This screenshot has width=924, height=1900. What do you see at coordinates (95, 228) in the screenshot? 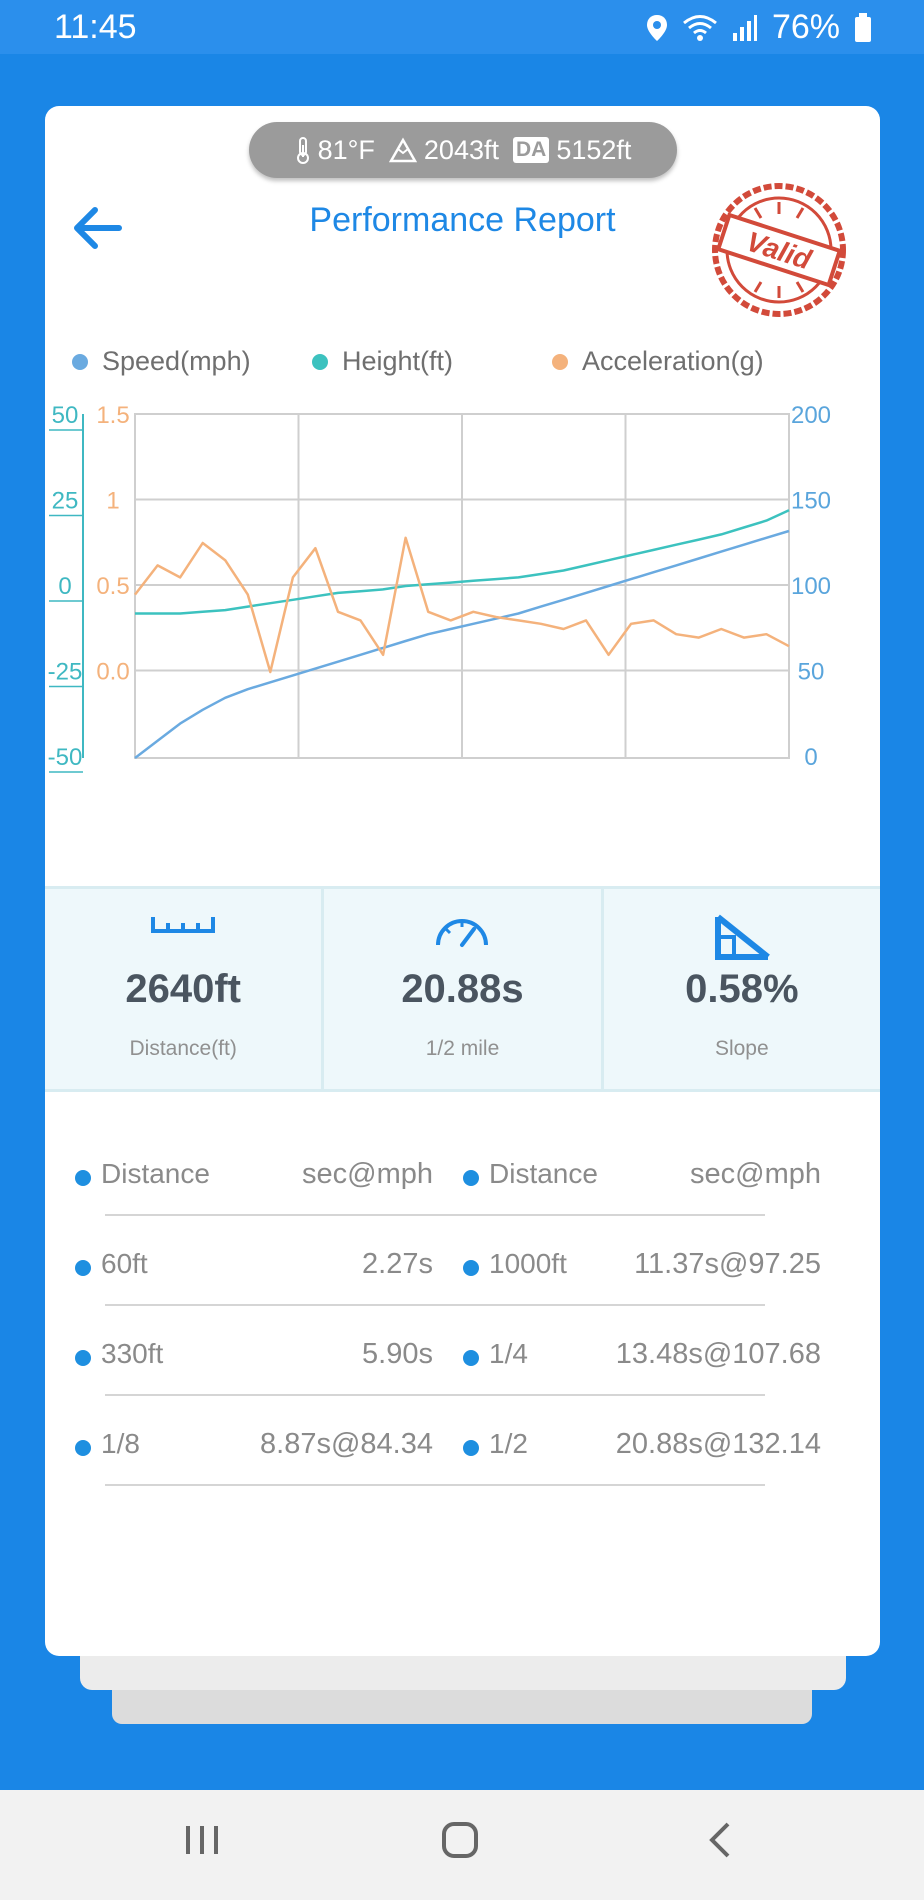
I see `back-arrow-icon` at bounding box center [95, 228].